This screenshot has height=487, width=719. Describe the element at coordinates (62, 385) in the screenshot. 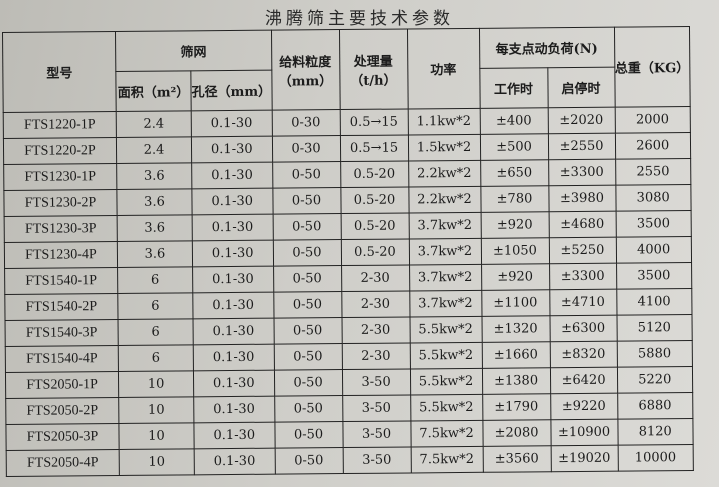

I see `cell-model: FTS2050-1P` at that location.